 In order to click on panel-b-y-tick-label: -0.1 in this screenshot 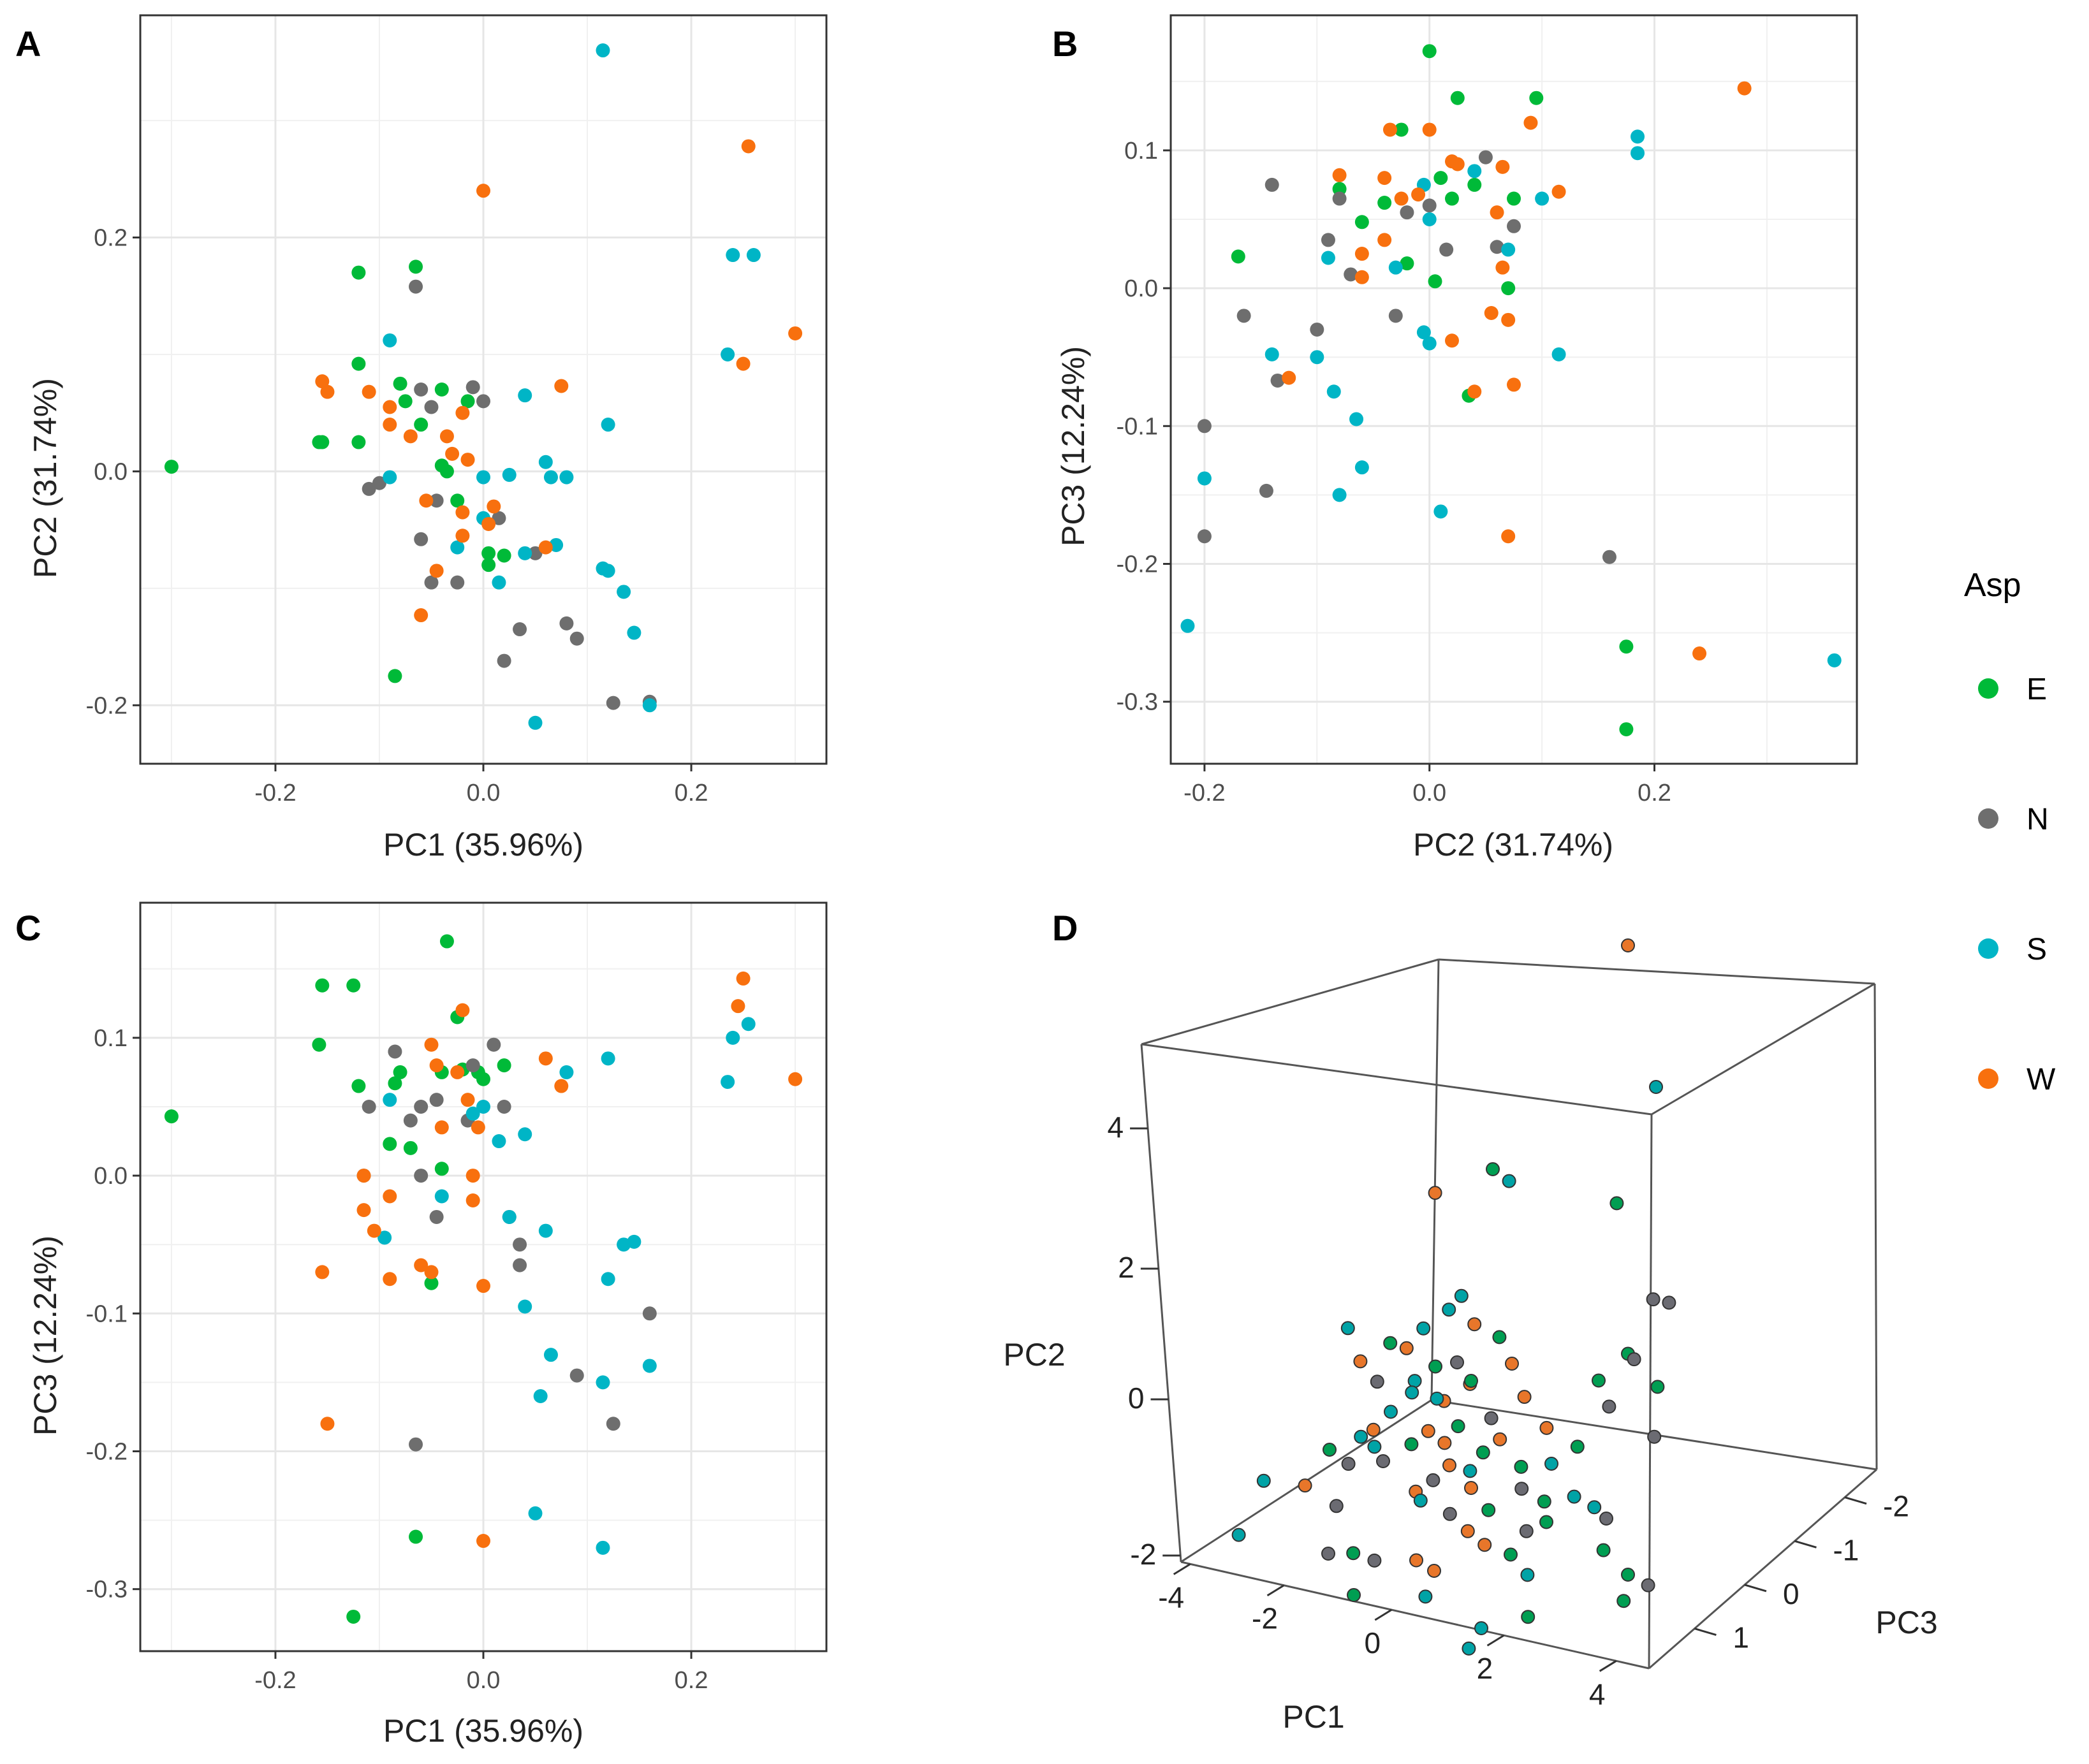, I will do `click(1137, 426)`.